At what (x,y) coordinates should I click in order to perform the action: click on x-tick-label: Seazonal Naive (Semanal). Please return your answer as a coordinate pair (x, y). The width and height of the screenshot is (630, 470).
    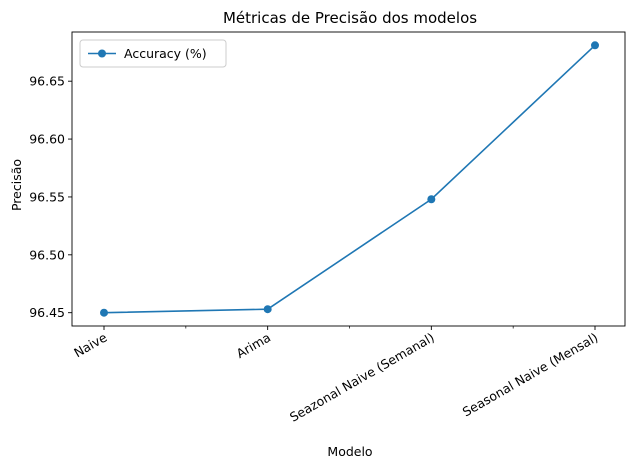
    Looking at the image, I should click on (362, 377).